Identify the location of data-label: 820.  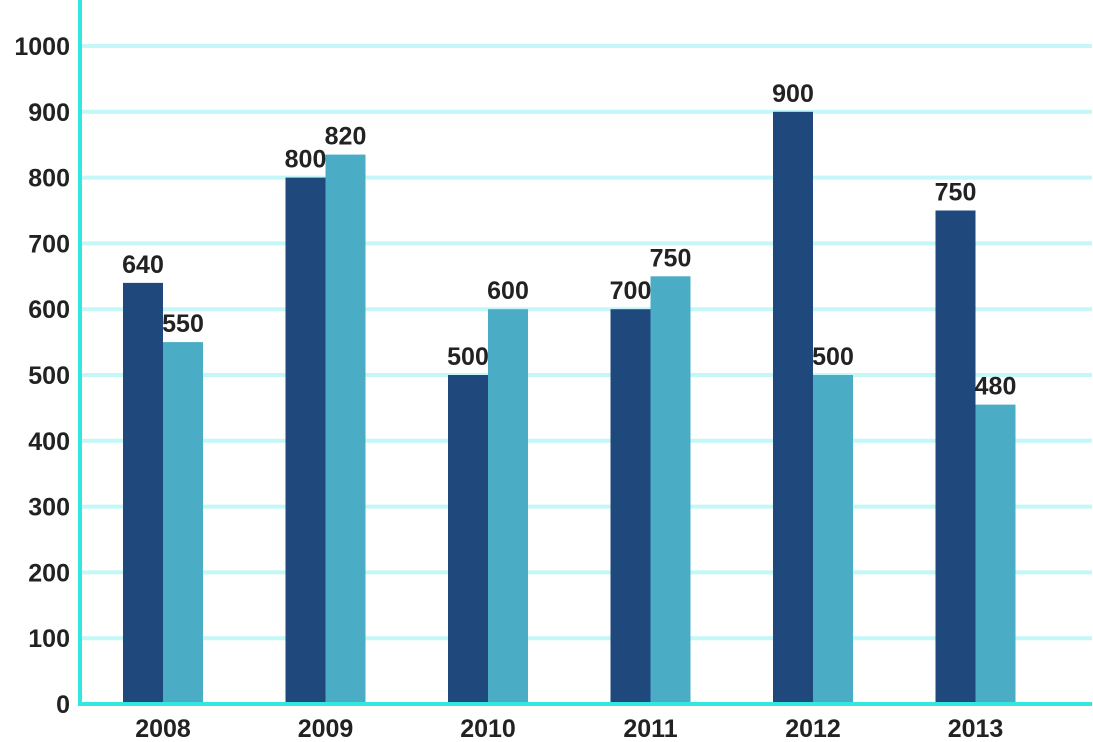
(346, 137).